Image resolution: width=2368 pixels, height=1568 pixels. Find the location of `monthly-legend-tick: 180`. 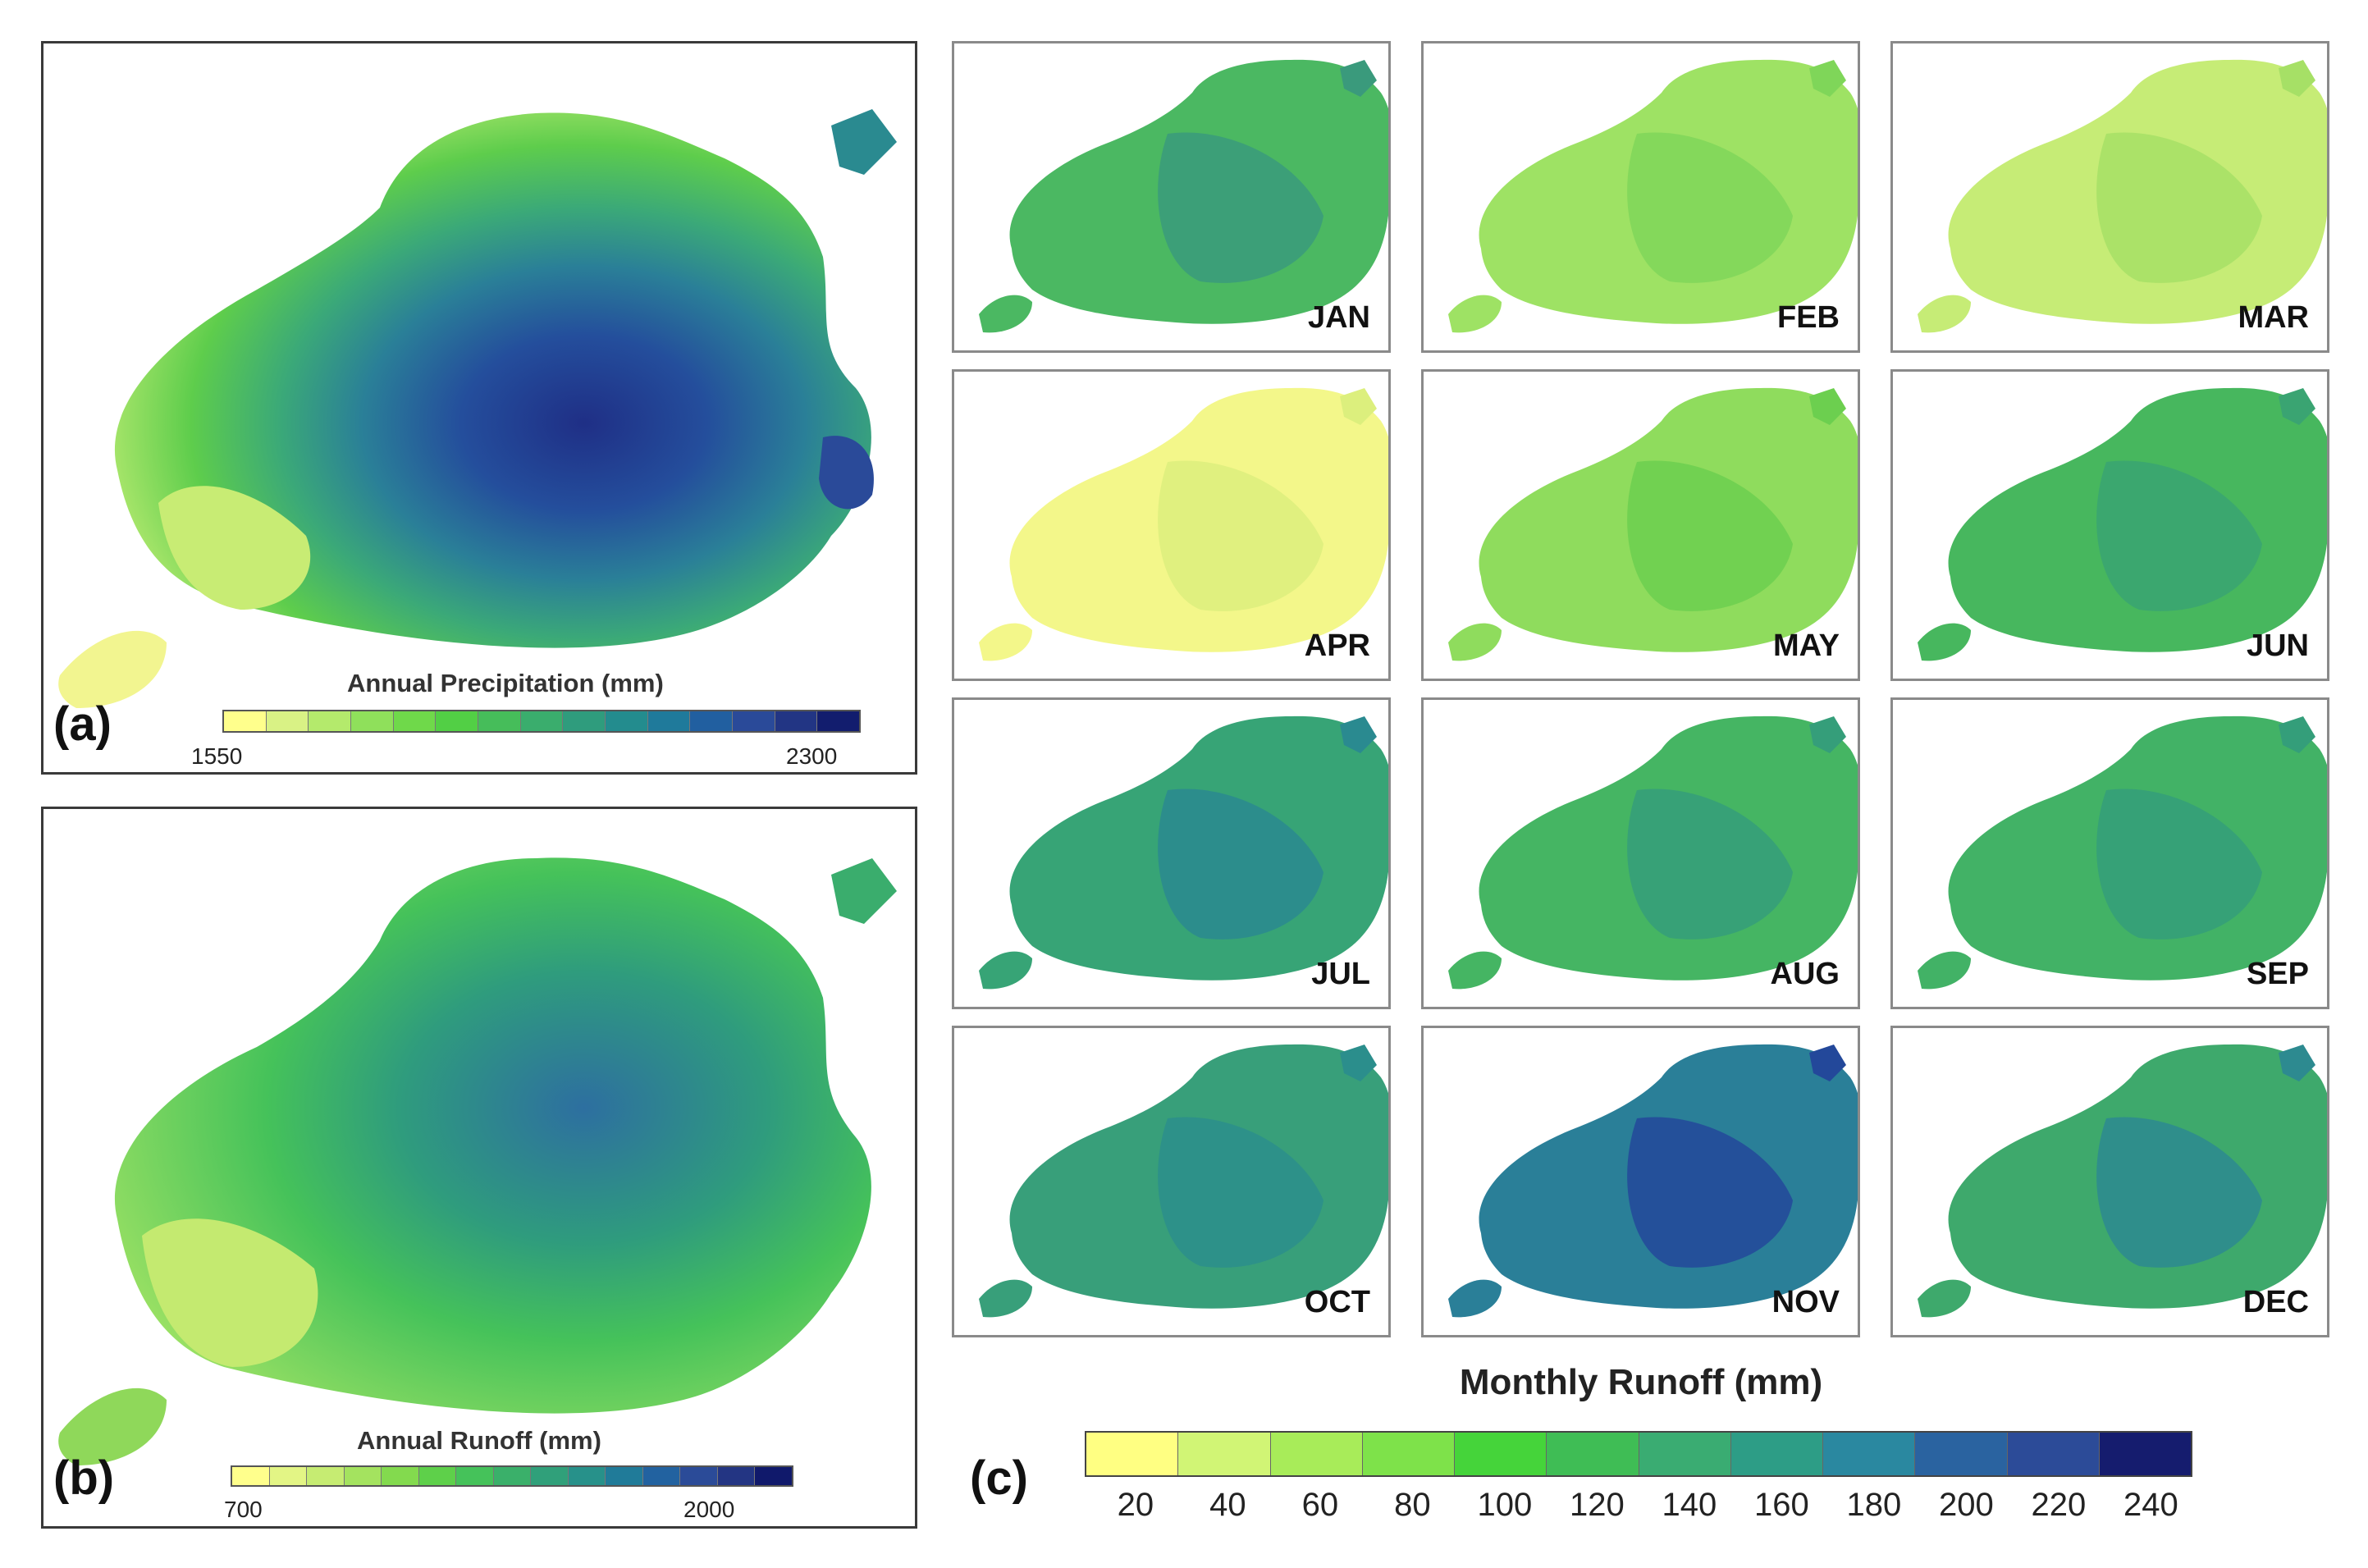

monthly-legend-tick: 180 is located at coordinates (1874, 1505).